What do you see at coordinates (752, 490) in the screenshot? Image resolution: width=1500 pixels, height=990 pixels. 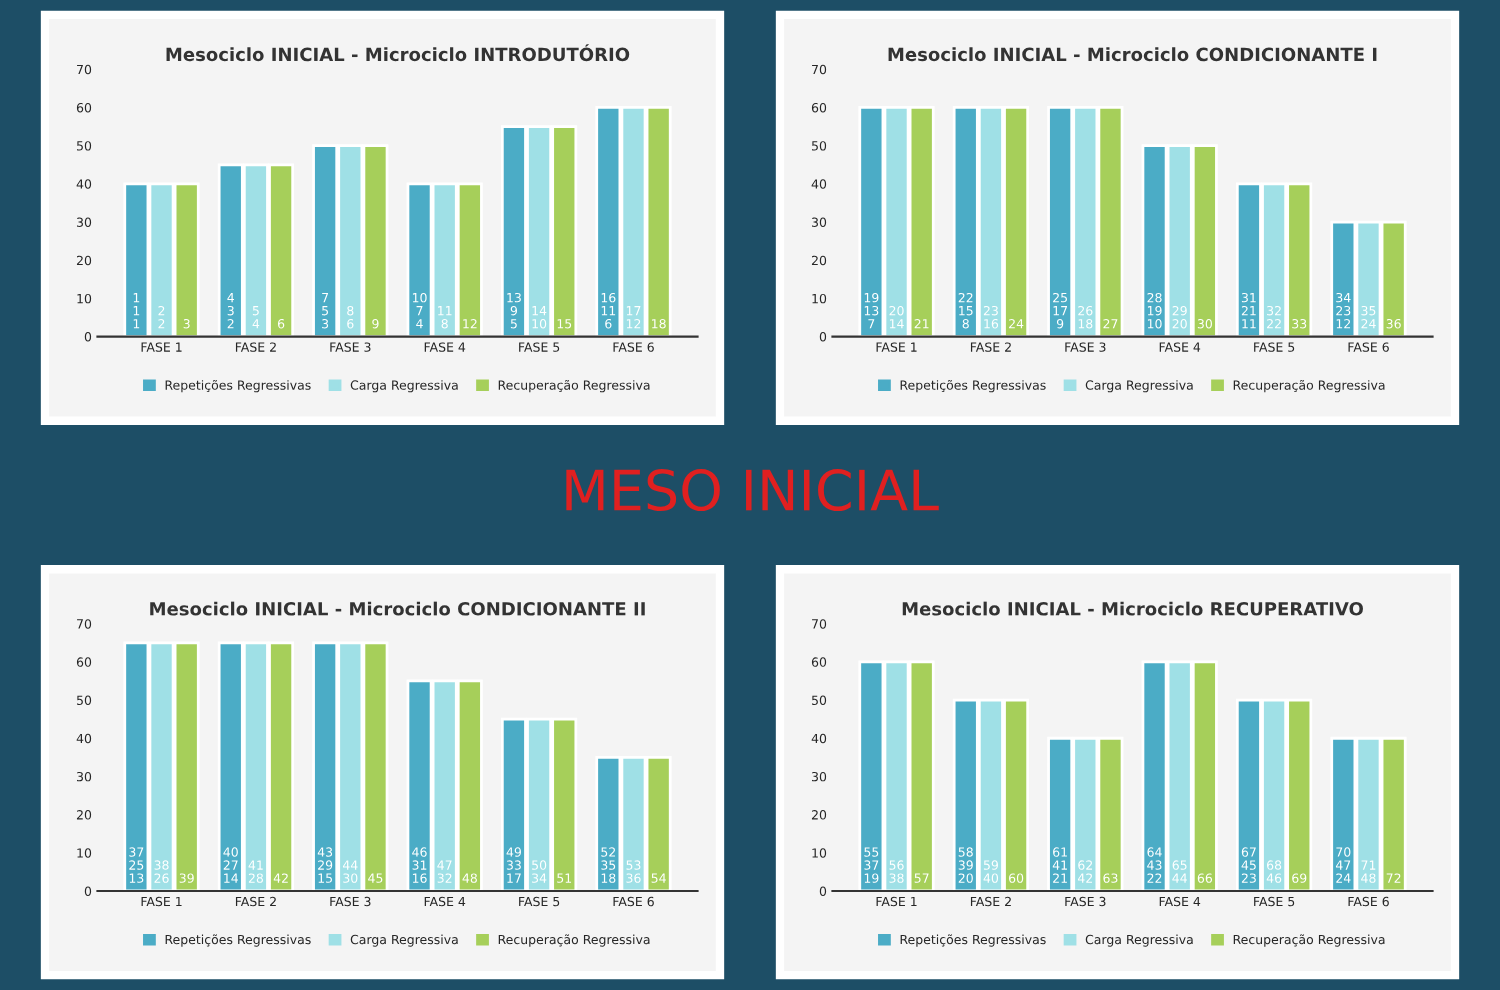 I see `text: MESO INICIAL` at bounding box center [752, 490].